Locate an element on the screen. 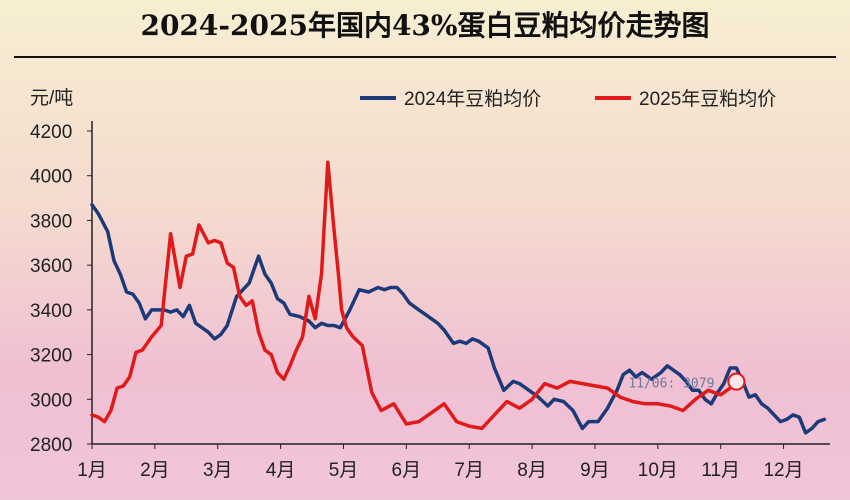 The height and width of the screenshot is (500, 850). y-tick-label: 3600 is located at coordinates (51, 266).